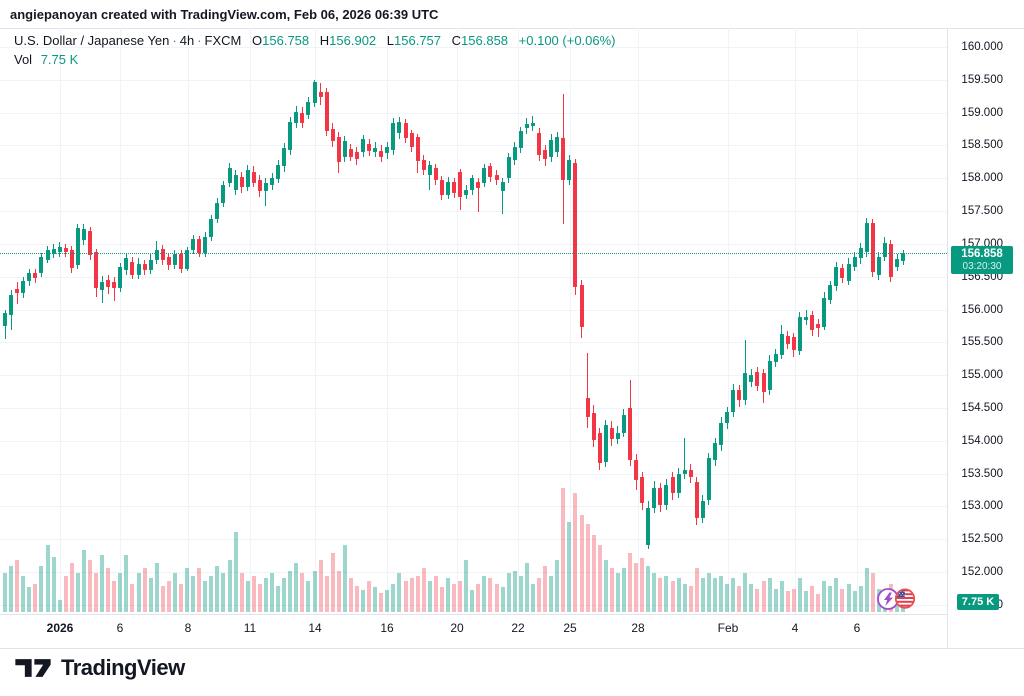 The width and height of the screenshot is (1024, 696). Describe the element at coordinates (512, 28) in the screenshot. I see `chart-top-border` at that location.